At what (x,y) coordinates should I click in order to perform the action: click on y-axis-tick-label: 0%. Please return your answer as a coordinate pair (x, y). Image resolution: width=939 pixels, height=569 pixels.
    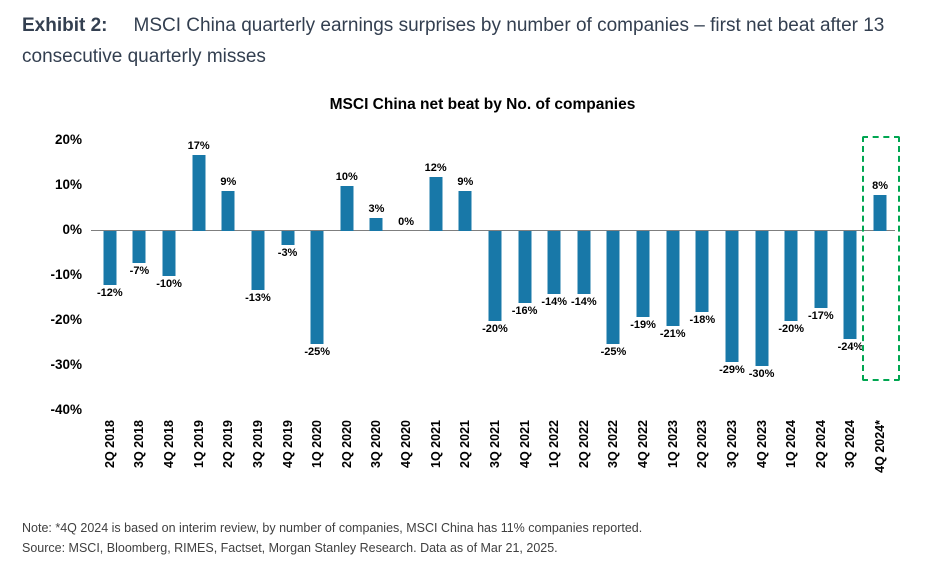
    Looking at the image, I should click on (72, 229).